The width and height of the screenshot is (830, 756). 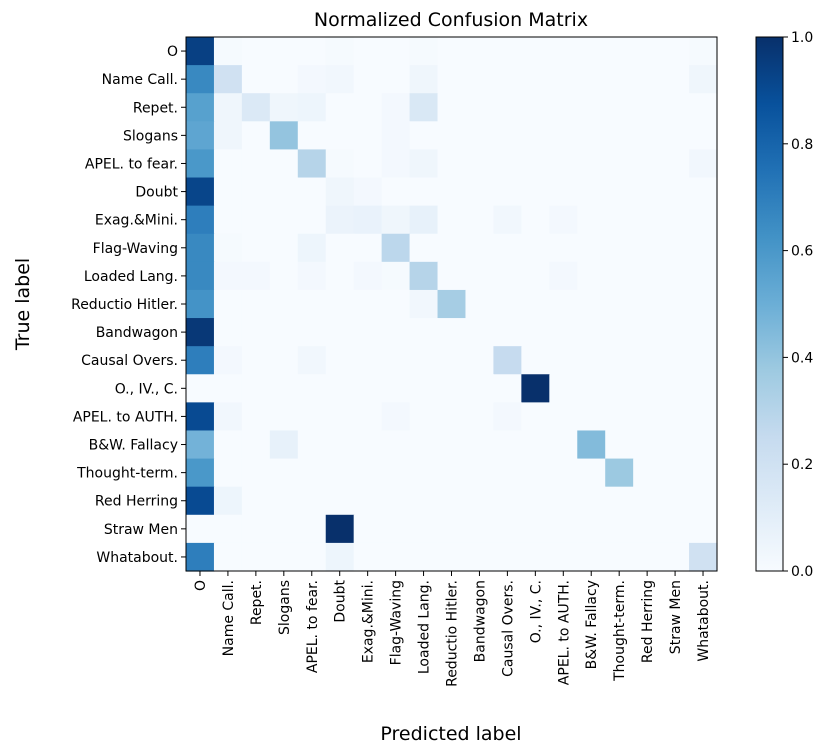 What do you see at coordinates (507, 136) in the screenshot?
I see `heatmap-cell-r3-c11` at bounding box center [507, 136].